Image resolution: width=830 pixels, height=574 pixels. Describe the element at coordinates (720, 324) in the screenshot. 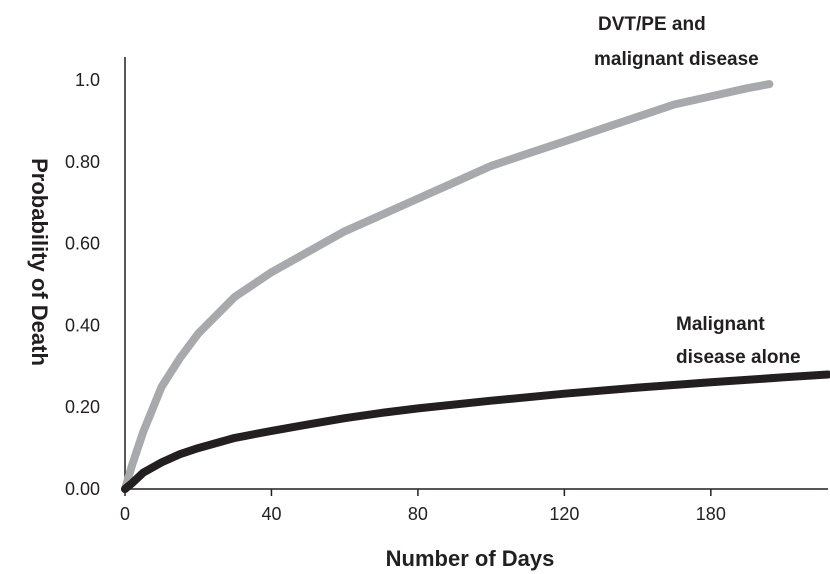

I see `series-2-annotation-line-1: Malignant` at that location.